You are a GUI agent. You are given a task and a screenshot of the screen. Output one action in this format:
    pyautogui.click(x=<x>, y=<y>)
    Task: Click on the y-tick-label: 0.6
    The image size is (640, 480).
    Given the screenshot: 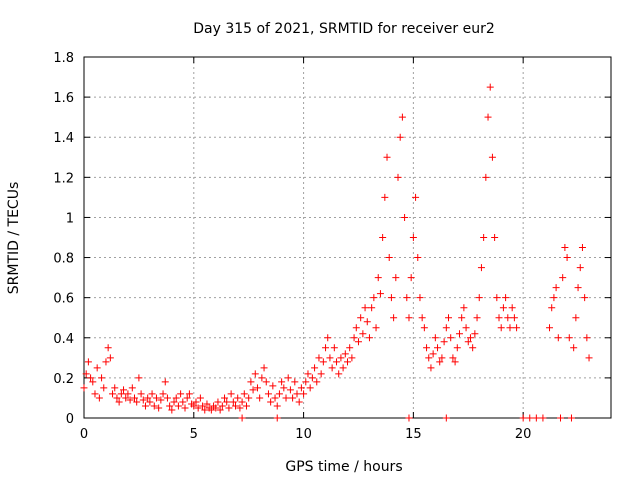 What is the action you would take?
    pyautogui.click(x=63, y=299)
    